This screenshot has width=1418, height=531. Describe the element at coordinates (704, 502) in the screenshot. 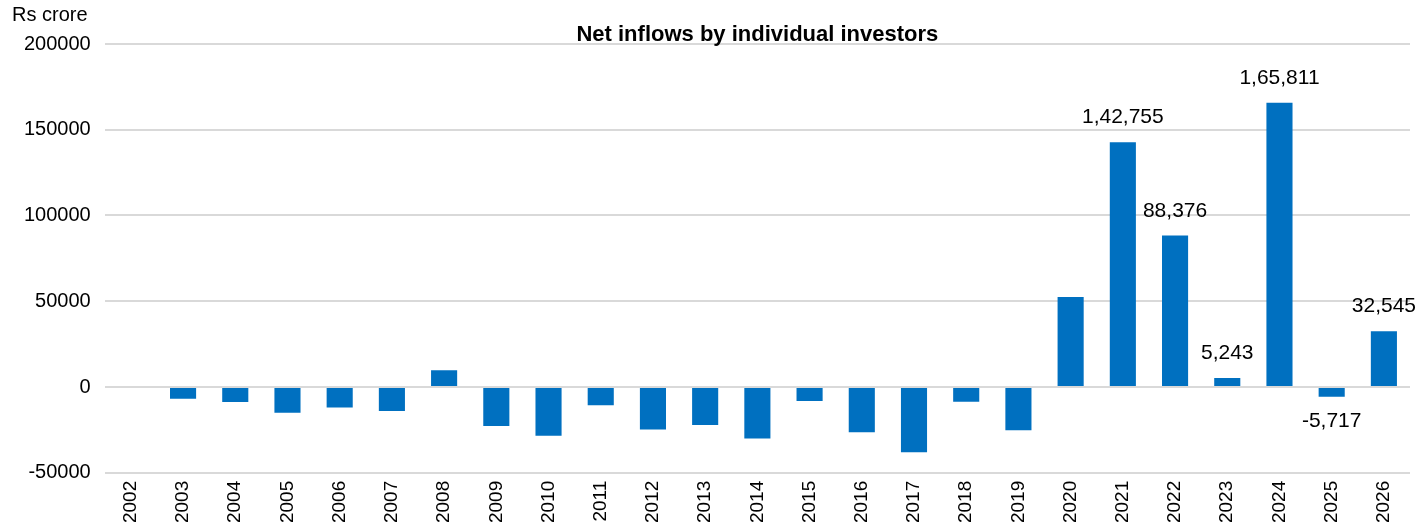

I see `x-tick-label: 2013` at that location.